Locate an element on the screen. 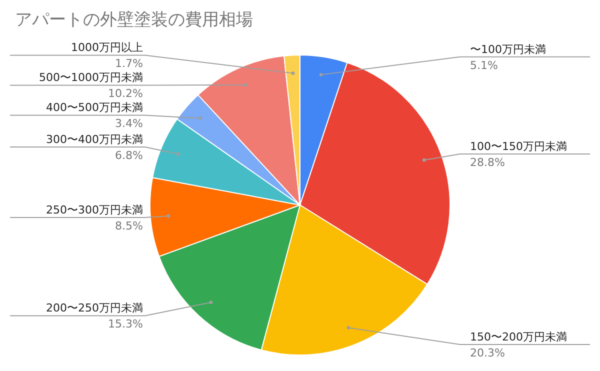 The image size is (600, 371). slice-label: 500〜1000万円未満 is located at coordinates (91, 77).